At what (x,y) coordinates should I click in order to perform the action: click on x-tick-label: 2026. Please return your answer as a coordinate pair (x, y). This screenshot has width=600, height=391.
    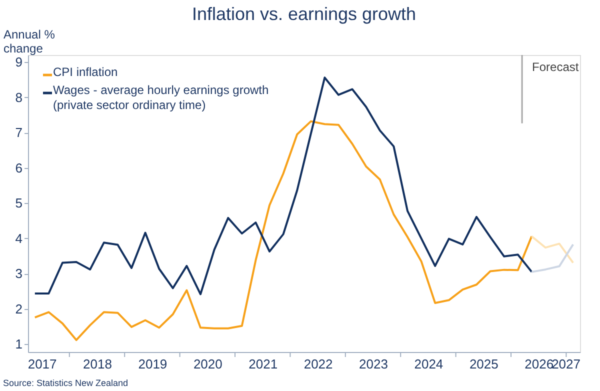
    Looking at the image, I should click on (539, 364).